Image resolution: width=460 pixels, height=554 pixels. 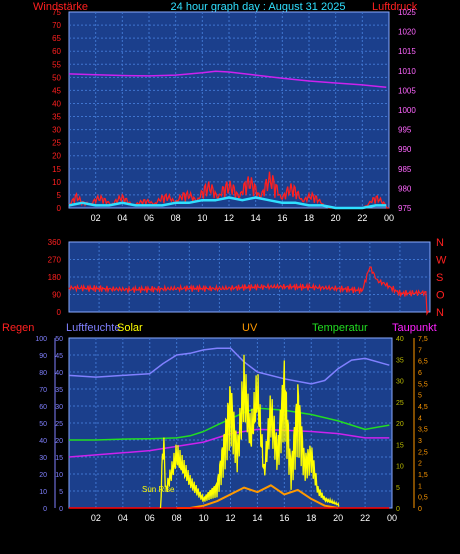 What do you see at coordinates (56, 77) in the screenshot?
I see `wind-y-tick: 50` at bounding box center [56, 77].